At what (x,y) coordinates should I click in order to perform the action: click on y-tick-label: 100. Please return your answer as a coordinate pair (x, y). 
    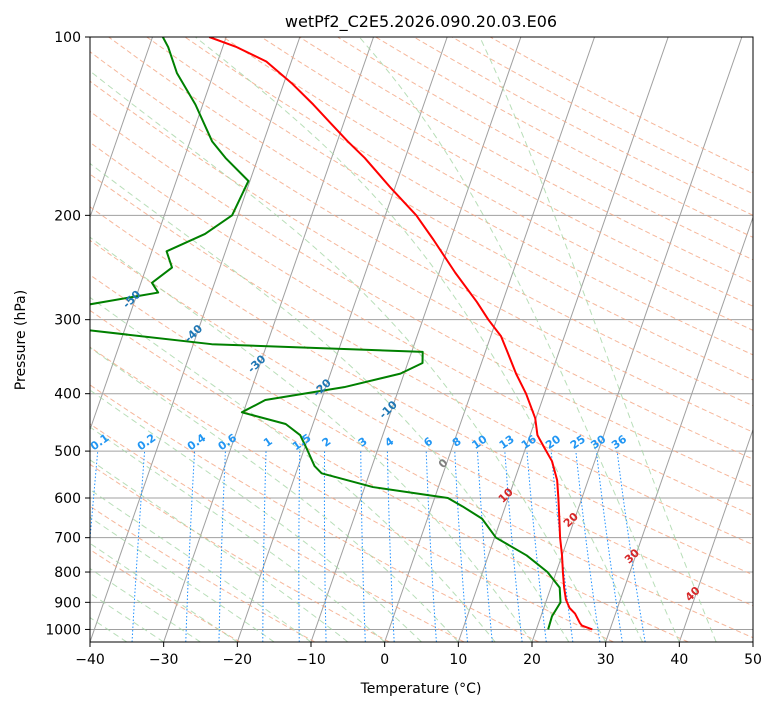
    Looking at the image, I should click on (67, 38).